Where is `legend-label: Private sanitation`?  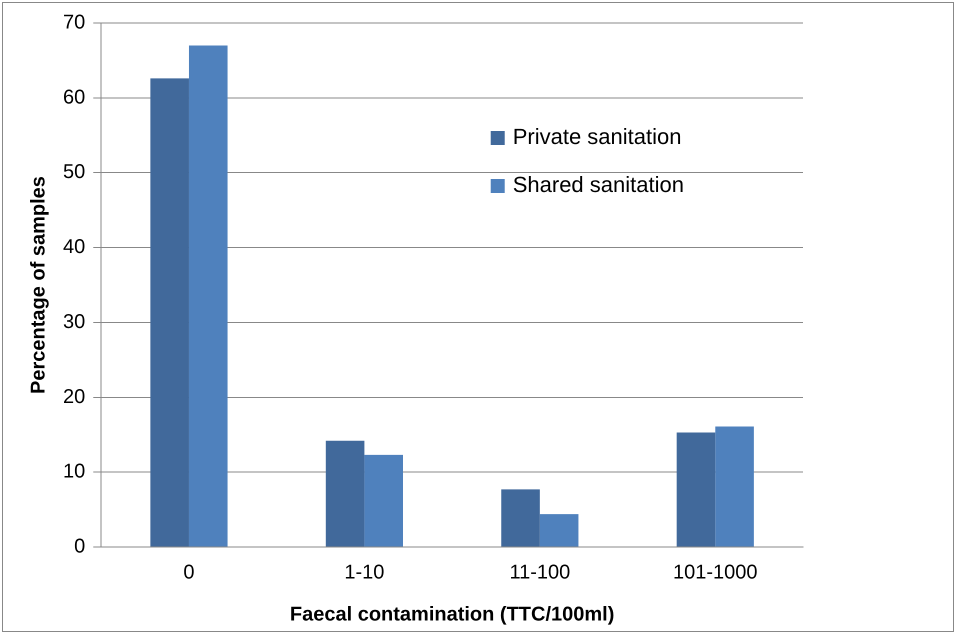 legend-label: Private sanitation is located at coordinates (597, 137).